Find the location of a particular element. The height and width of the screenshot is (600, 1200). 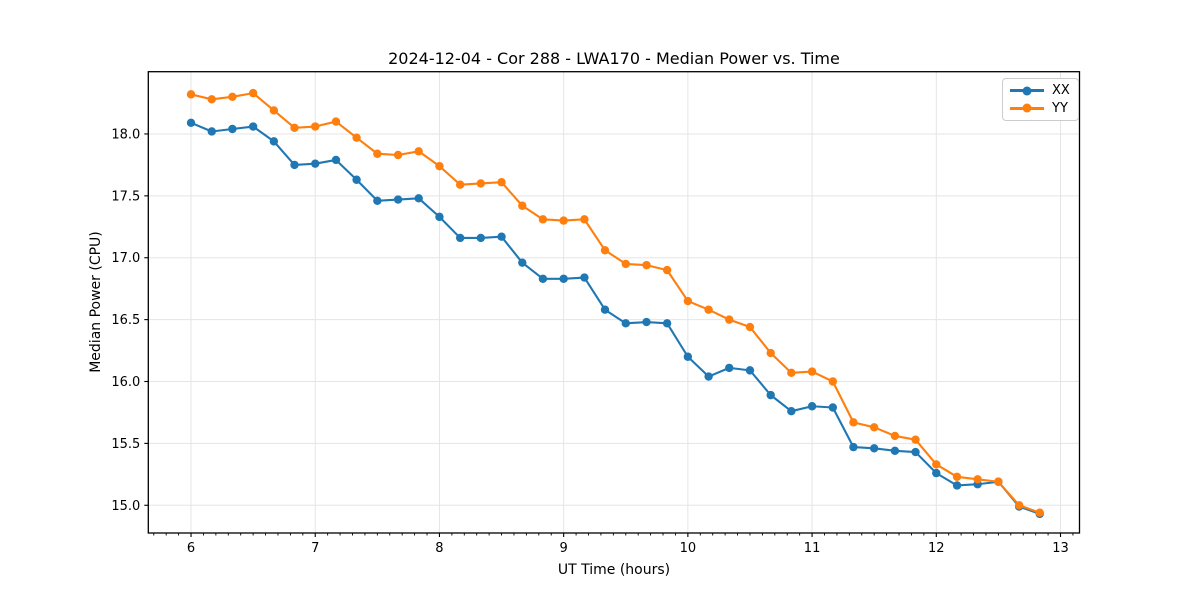

y-tick-label: 15.0 is located at coordinates (125, 506).